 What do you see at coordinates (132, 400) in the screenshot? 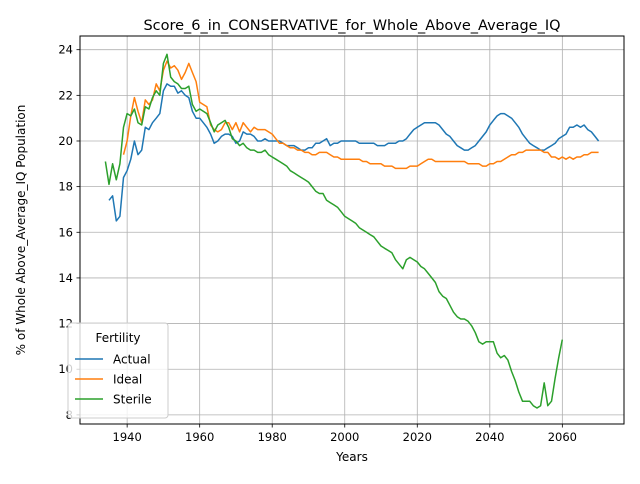
I see `legend-label-sterile: Sterile` at bounding box center [132, 400].